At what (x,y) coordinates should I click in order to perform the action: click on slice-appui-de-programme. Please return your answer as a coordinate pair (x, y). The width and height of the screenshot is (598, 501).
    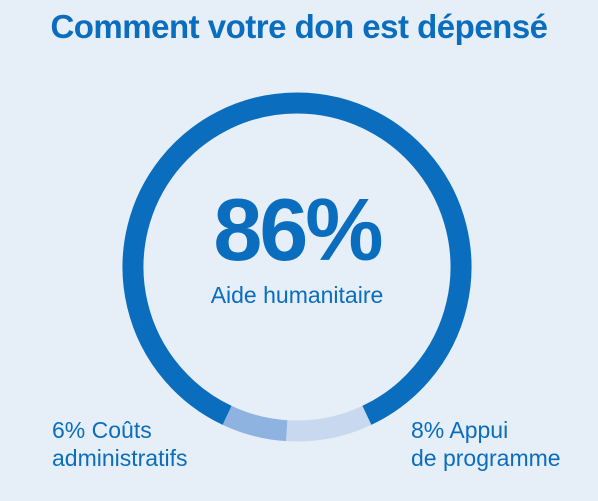
    Looking at the image, I should click on (329, 423).